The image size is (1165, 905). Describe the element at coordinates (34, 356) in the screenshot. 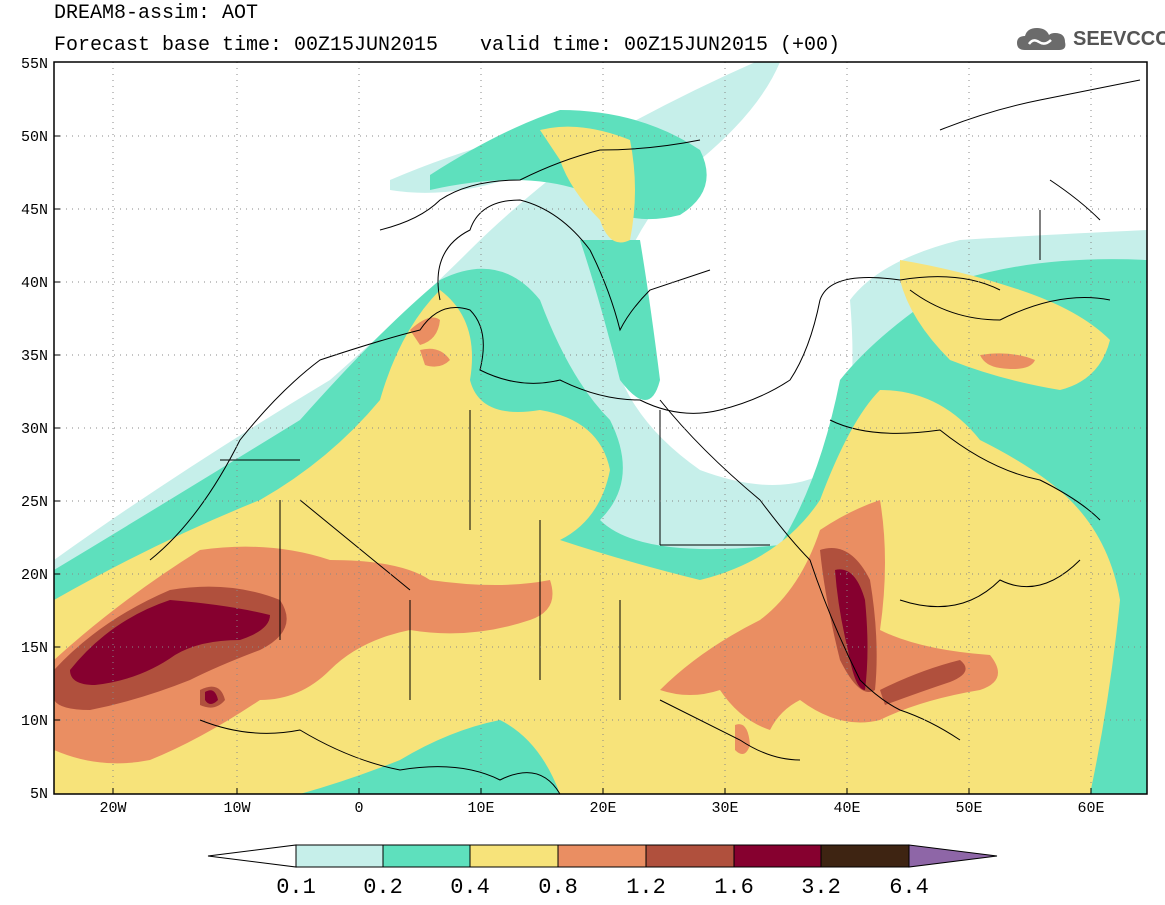

I see `lat-label: 35N` at that location.